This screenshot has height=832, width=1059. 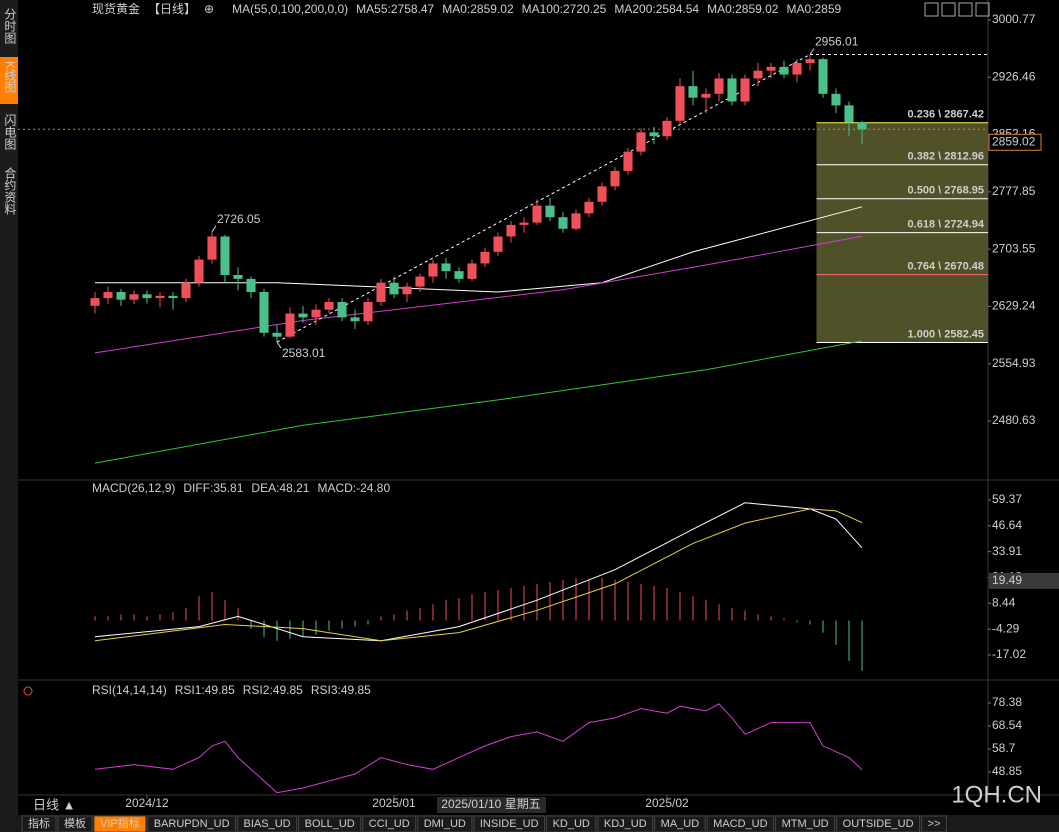 I want to click on tab: >>, so click(x=934, y=823).